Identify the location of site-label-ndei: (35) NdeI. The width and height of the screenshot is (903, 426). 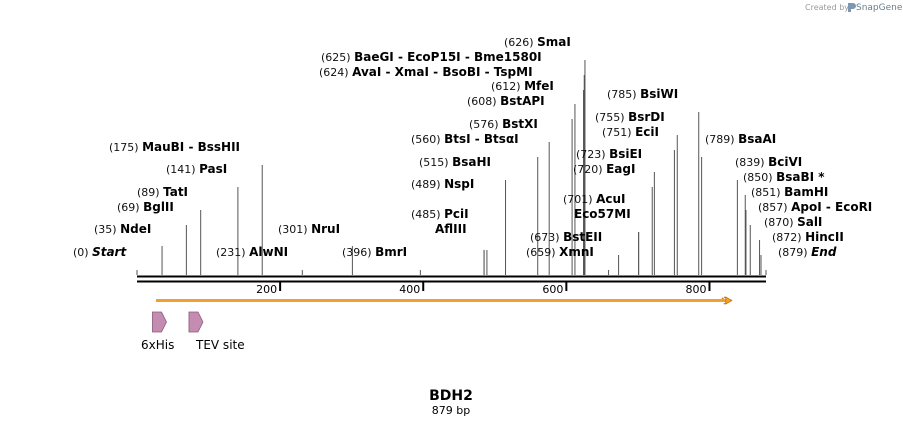
(122, 229).